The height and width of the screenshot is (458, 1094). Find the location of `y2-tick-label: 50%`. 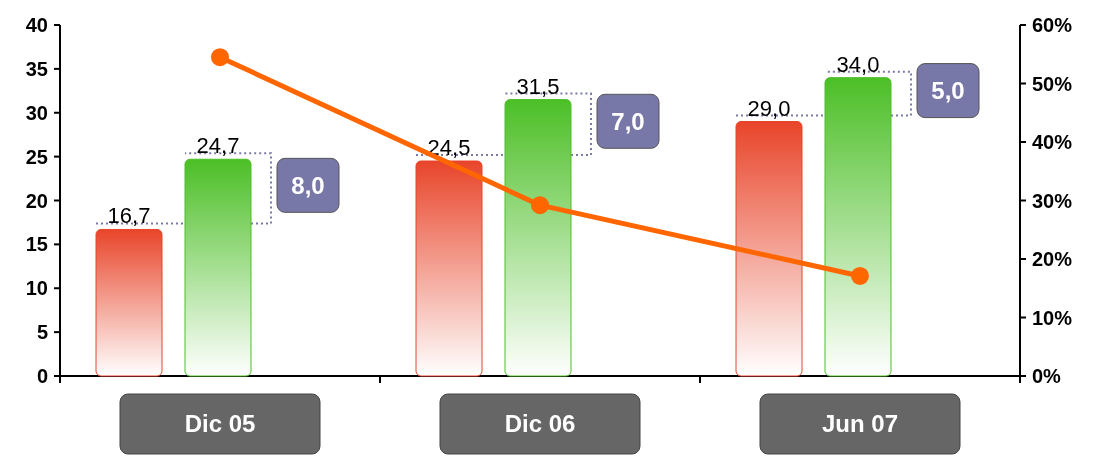

y2-tick-label: 50% is located at coordinates (1052, 83).